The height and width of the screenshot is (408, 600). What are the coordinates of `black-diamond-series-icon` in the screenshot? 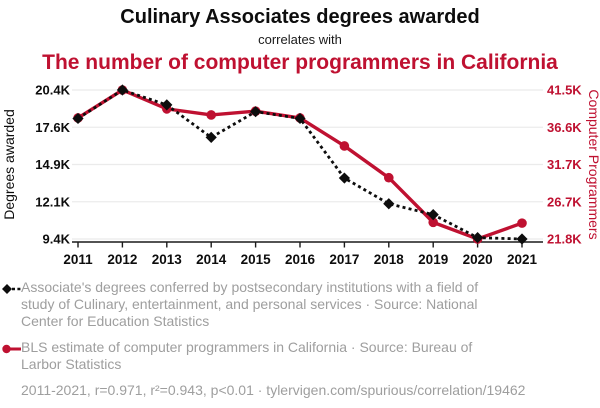 It's located at (11, 289).